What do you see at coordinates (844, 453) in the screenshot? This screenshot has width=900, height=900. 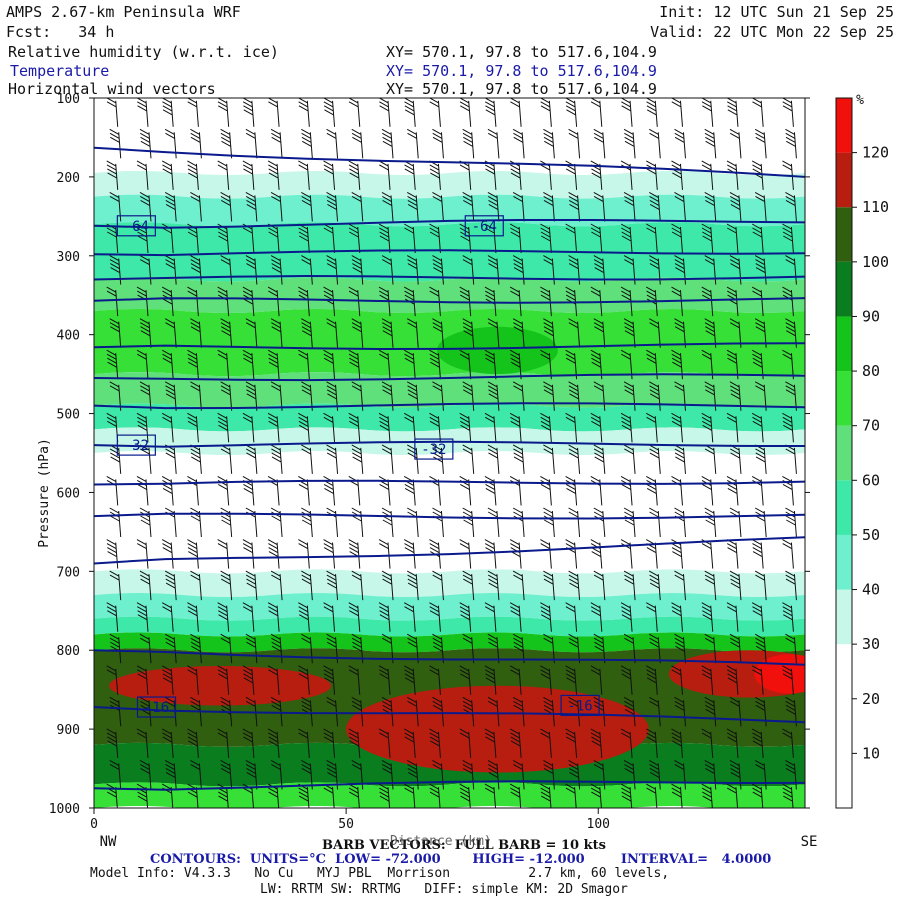 I see `colorbar-frame` at bounding box center [844, 453].